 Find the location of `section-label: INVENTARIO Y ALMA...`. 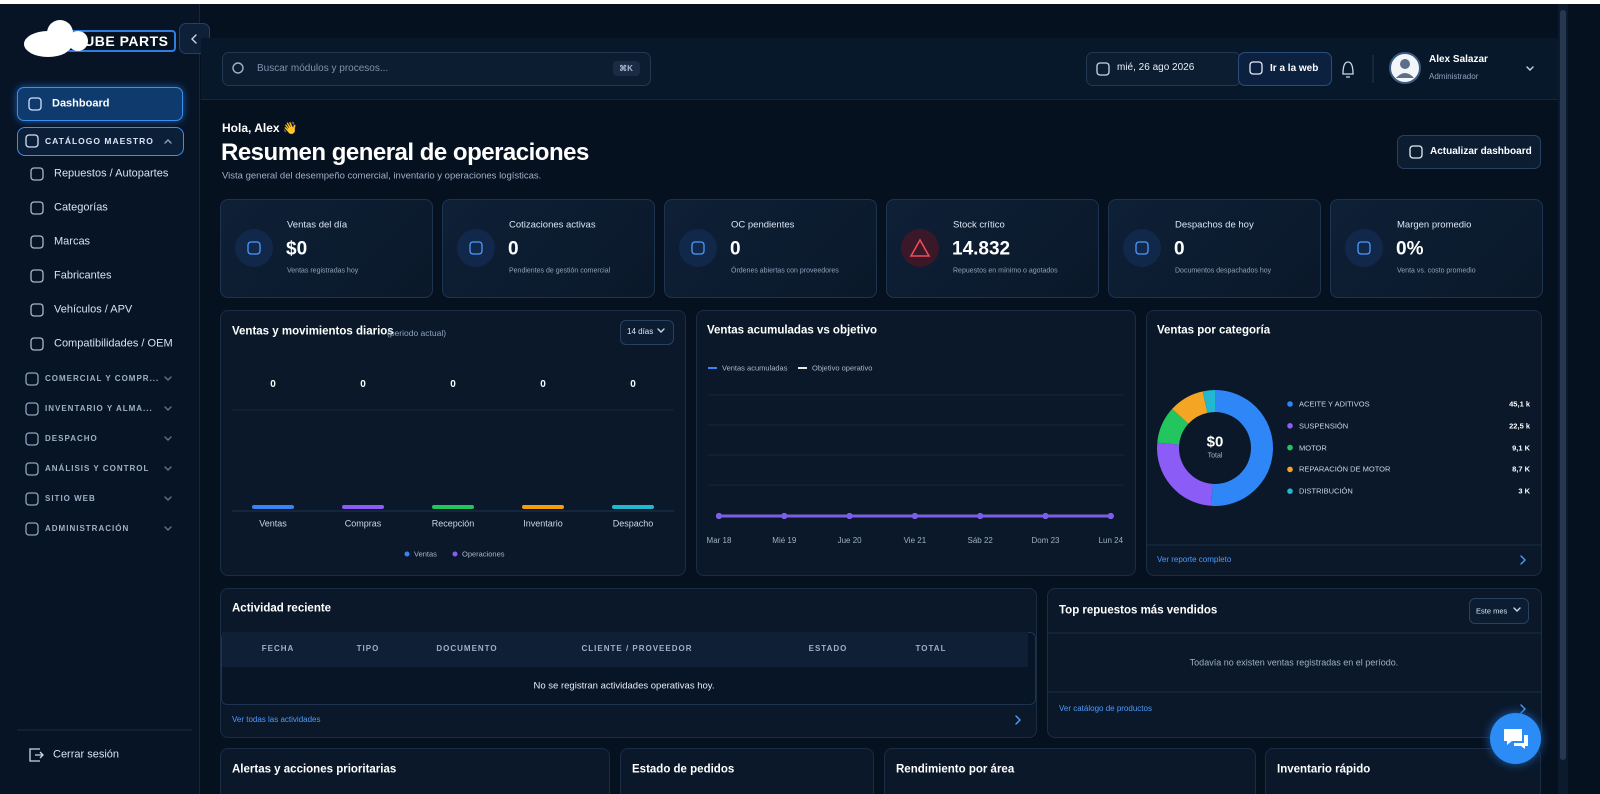

section-label: INVENTARIO Y ALMA... is located at coordinates (99, 408).